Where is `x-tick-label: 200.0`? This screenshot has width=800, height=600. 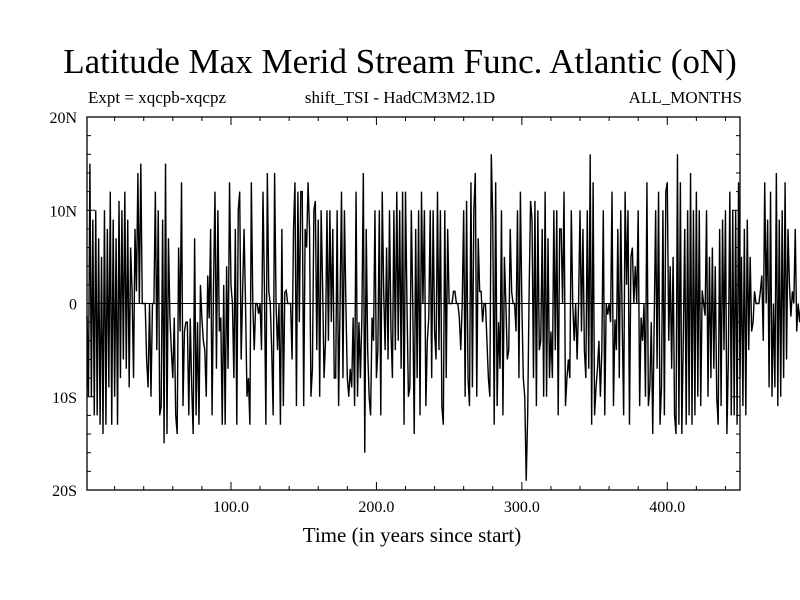
x-tick-label: 200.0 is located at coordinates (376, 507).